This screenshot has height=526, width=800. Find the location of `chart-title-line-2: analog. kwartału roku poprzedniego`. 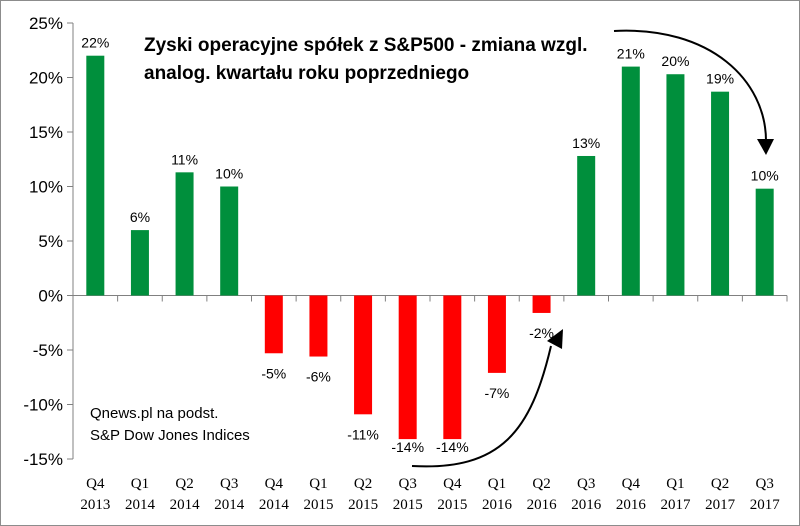

chart-title-line-2: analog. kwartału roku poprzedniego is located at coordinates (306, 73).